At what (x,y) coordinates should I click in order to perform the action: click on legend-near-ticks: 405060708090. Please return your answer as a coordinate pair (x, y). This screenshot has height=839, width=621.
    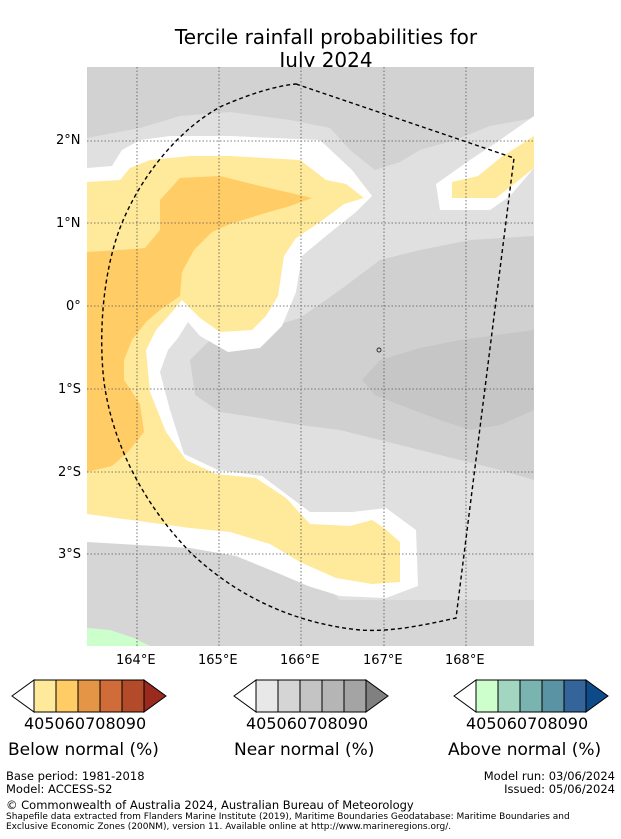
    Looking at the image, I should click on (307, 723).